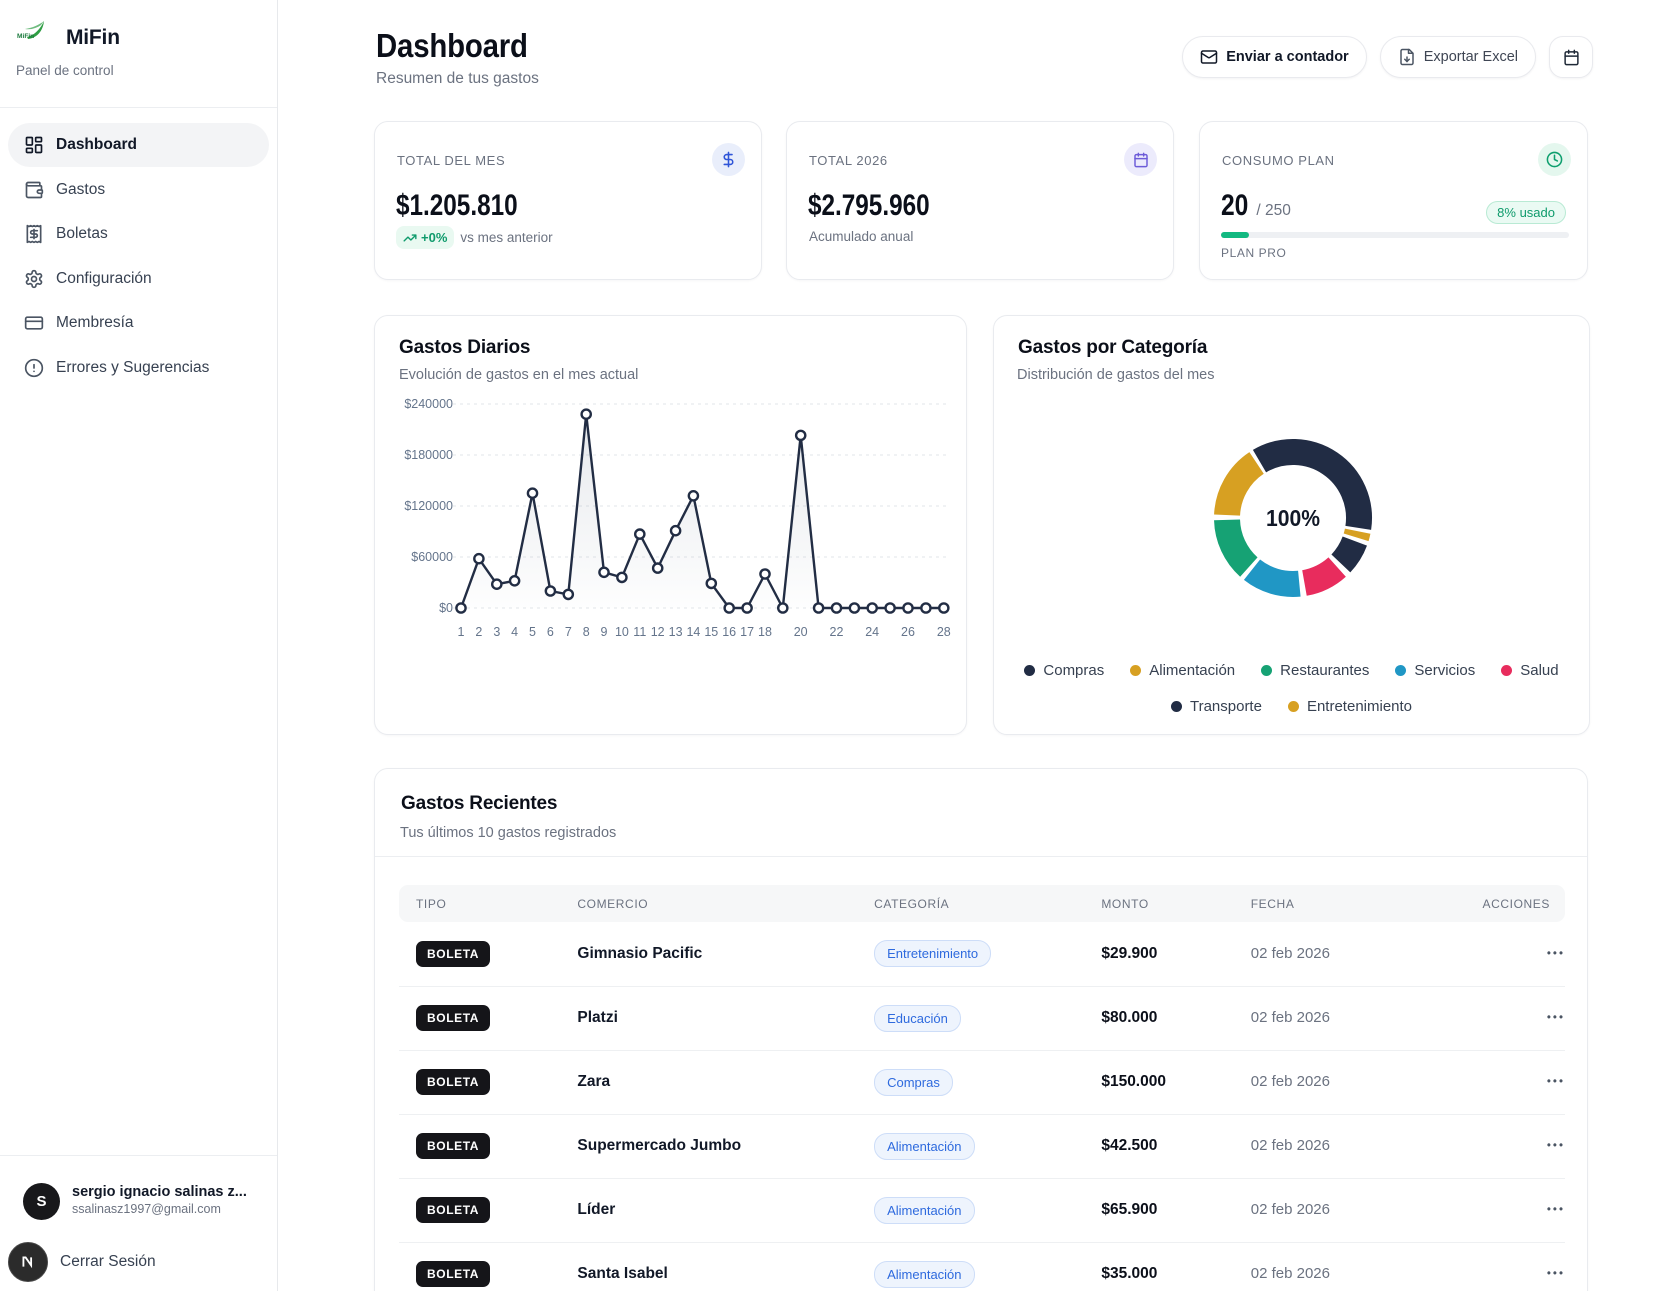  I want to click on svg-text: 28, so click(944, 632).